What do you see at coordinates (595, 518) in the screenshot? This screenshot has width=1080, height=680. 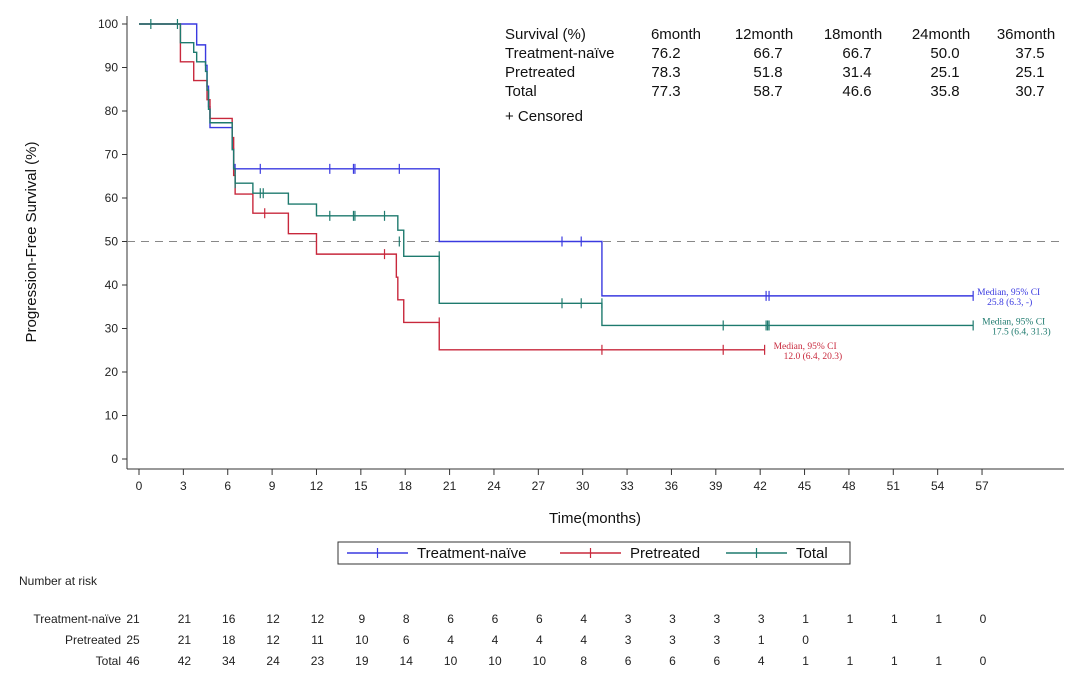 I see `x-axis-title: Time(months)` at bounding box center [595, 518].